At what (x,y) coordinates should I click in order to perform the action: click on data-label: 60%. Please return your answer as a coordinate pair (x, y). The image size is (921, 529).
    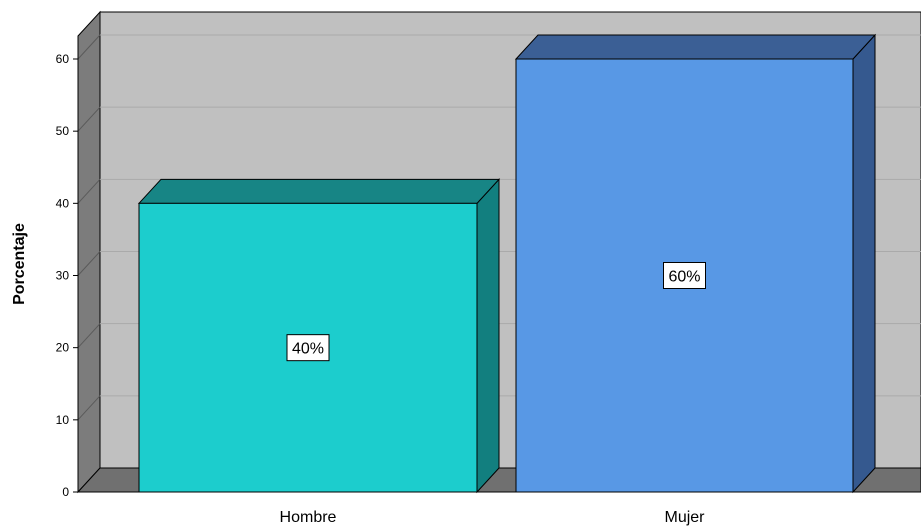
    Looking at the image, I should click on (684, 275).